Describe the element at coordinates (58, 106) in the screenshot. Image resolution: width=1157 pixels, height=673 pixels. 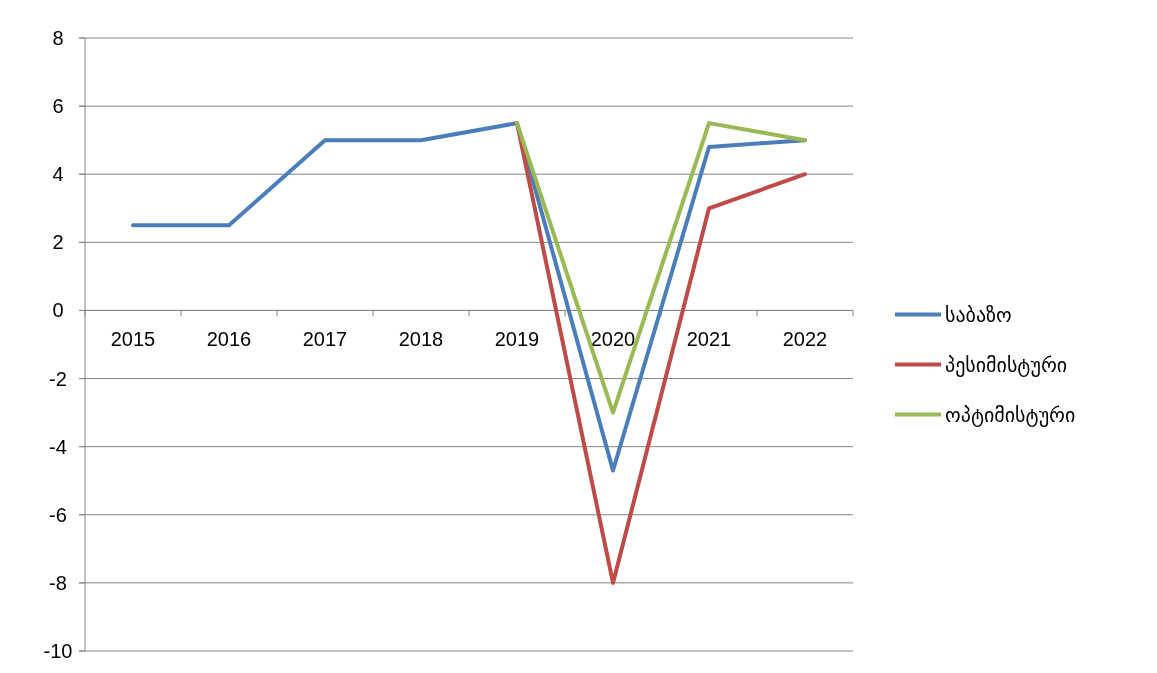
I see `y-tick-label: 6` at that location.